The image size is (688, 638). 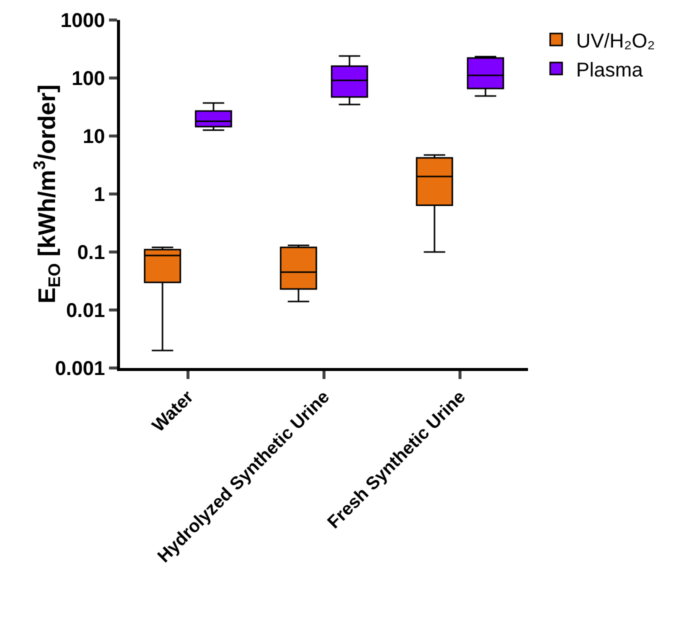 What do you see at coordinates (93, 137) in the screenshot?
I see `y-tick-label: 10` at bounding box center [93, 137].